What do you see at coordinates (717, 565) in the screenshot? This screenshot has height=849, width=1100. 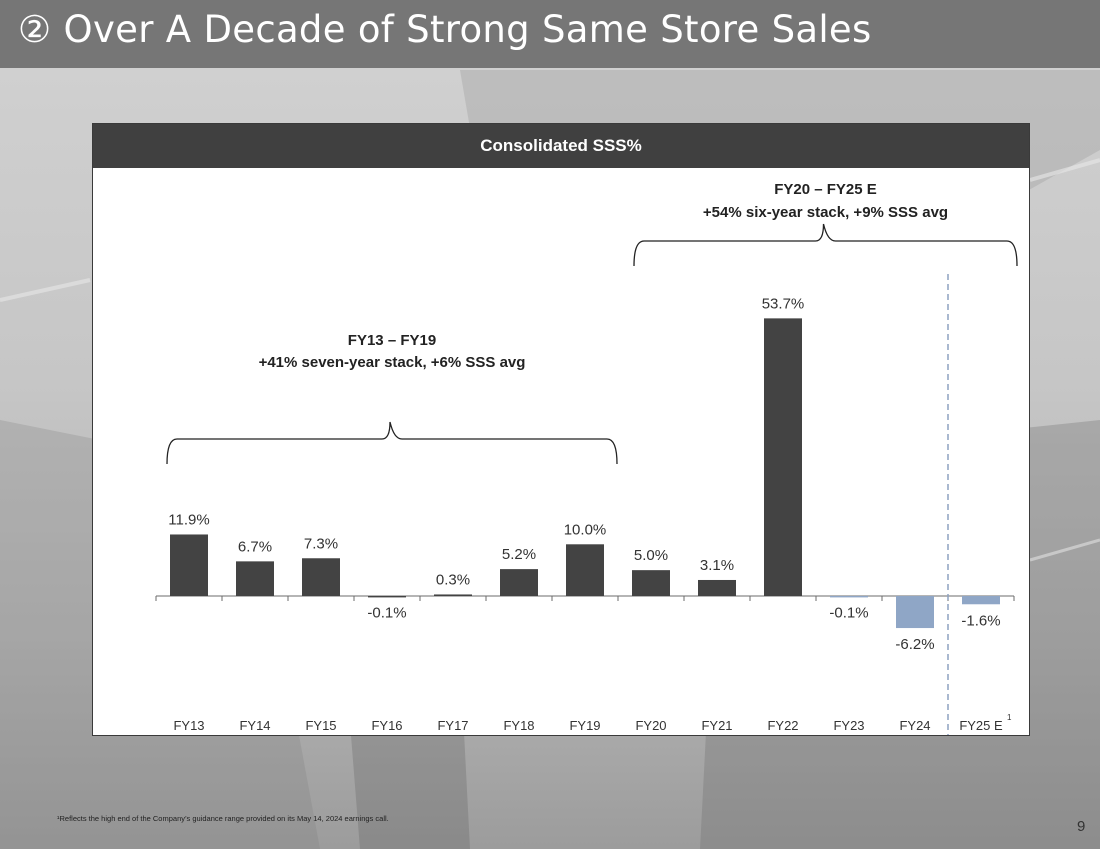 I see `data-label-fy21: 3.1%` at bounding box center [717, 565].